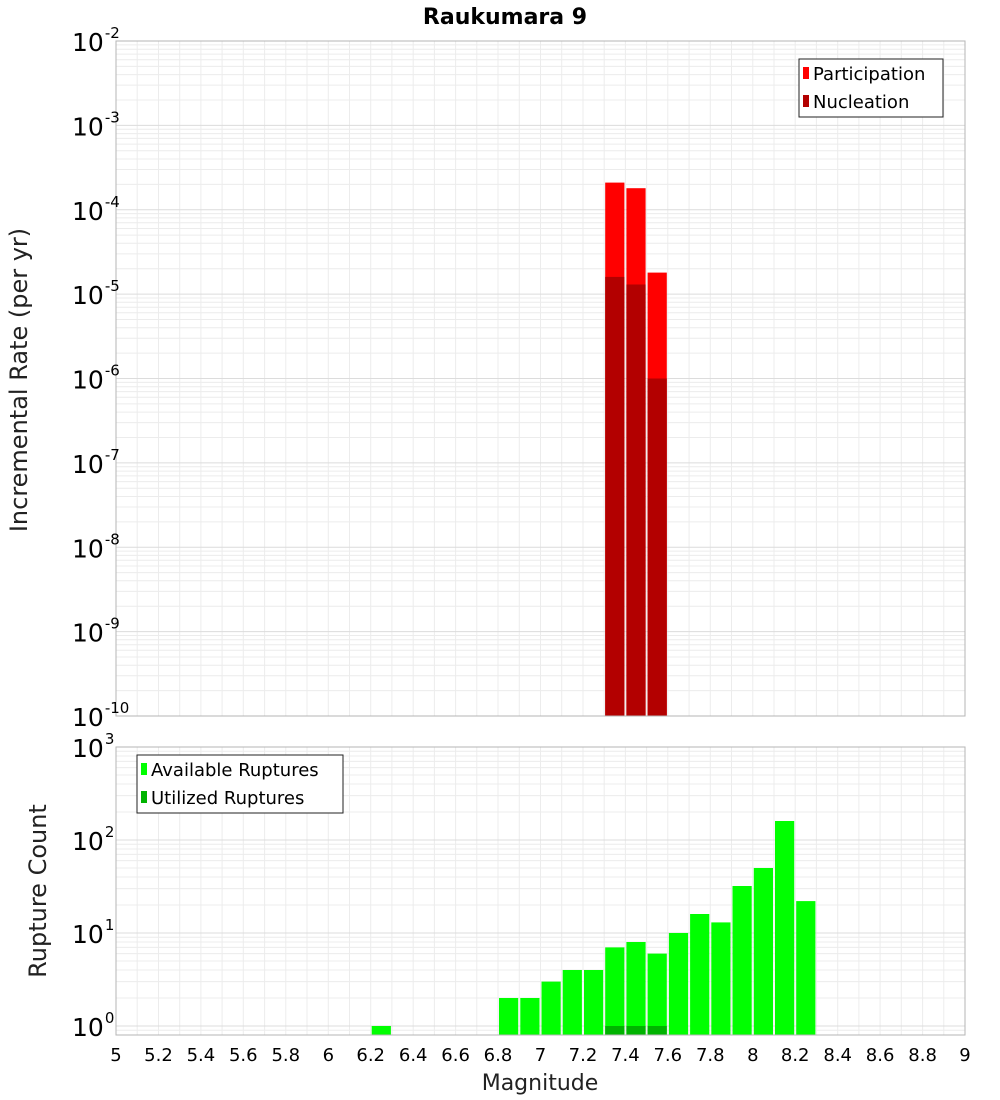 The height and width of the screenshot is (1100, 1000). Describe the element at coordinates (38, 891) in the screenshot. I see `bottom-y-axis-label: Rupture Count` at that location.